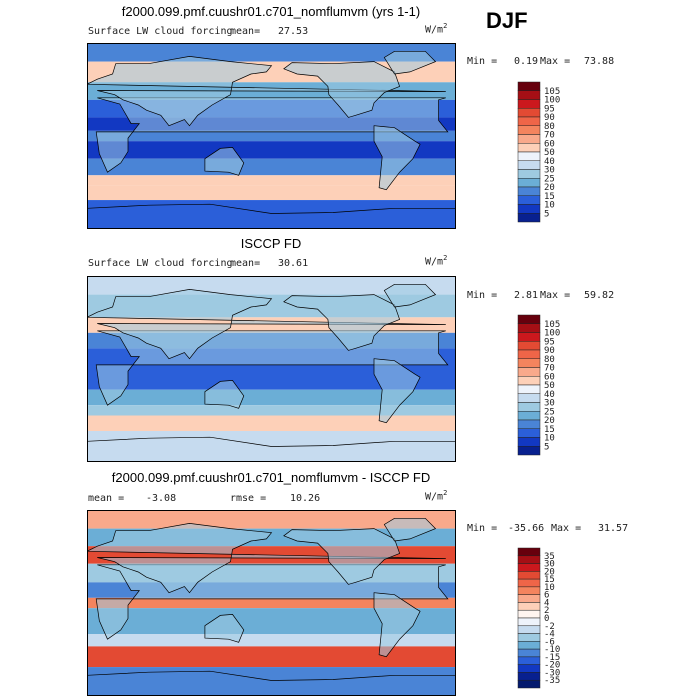  What do you see at coordinates (526, 528) in the screenshot?
I see `panel-3-min-value: -35.66` at bounding box center [526, 528].